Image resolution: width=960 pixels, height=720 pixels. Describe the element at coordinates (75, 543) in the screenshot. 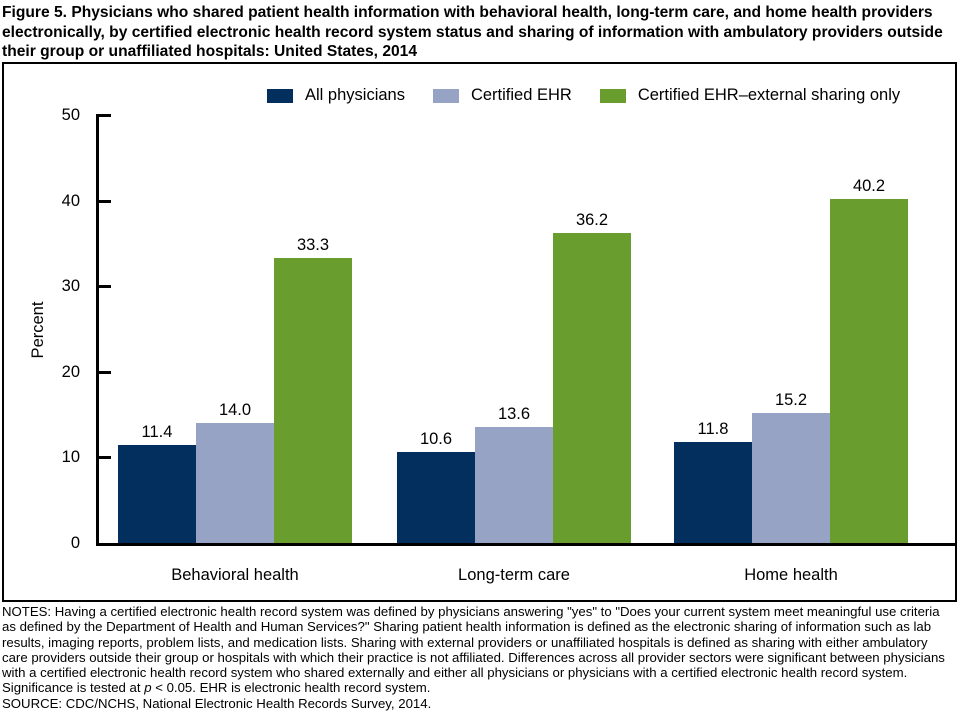

I see `y-tick-label: 0` at that location.